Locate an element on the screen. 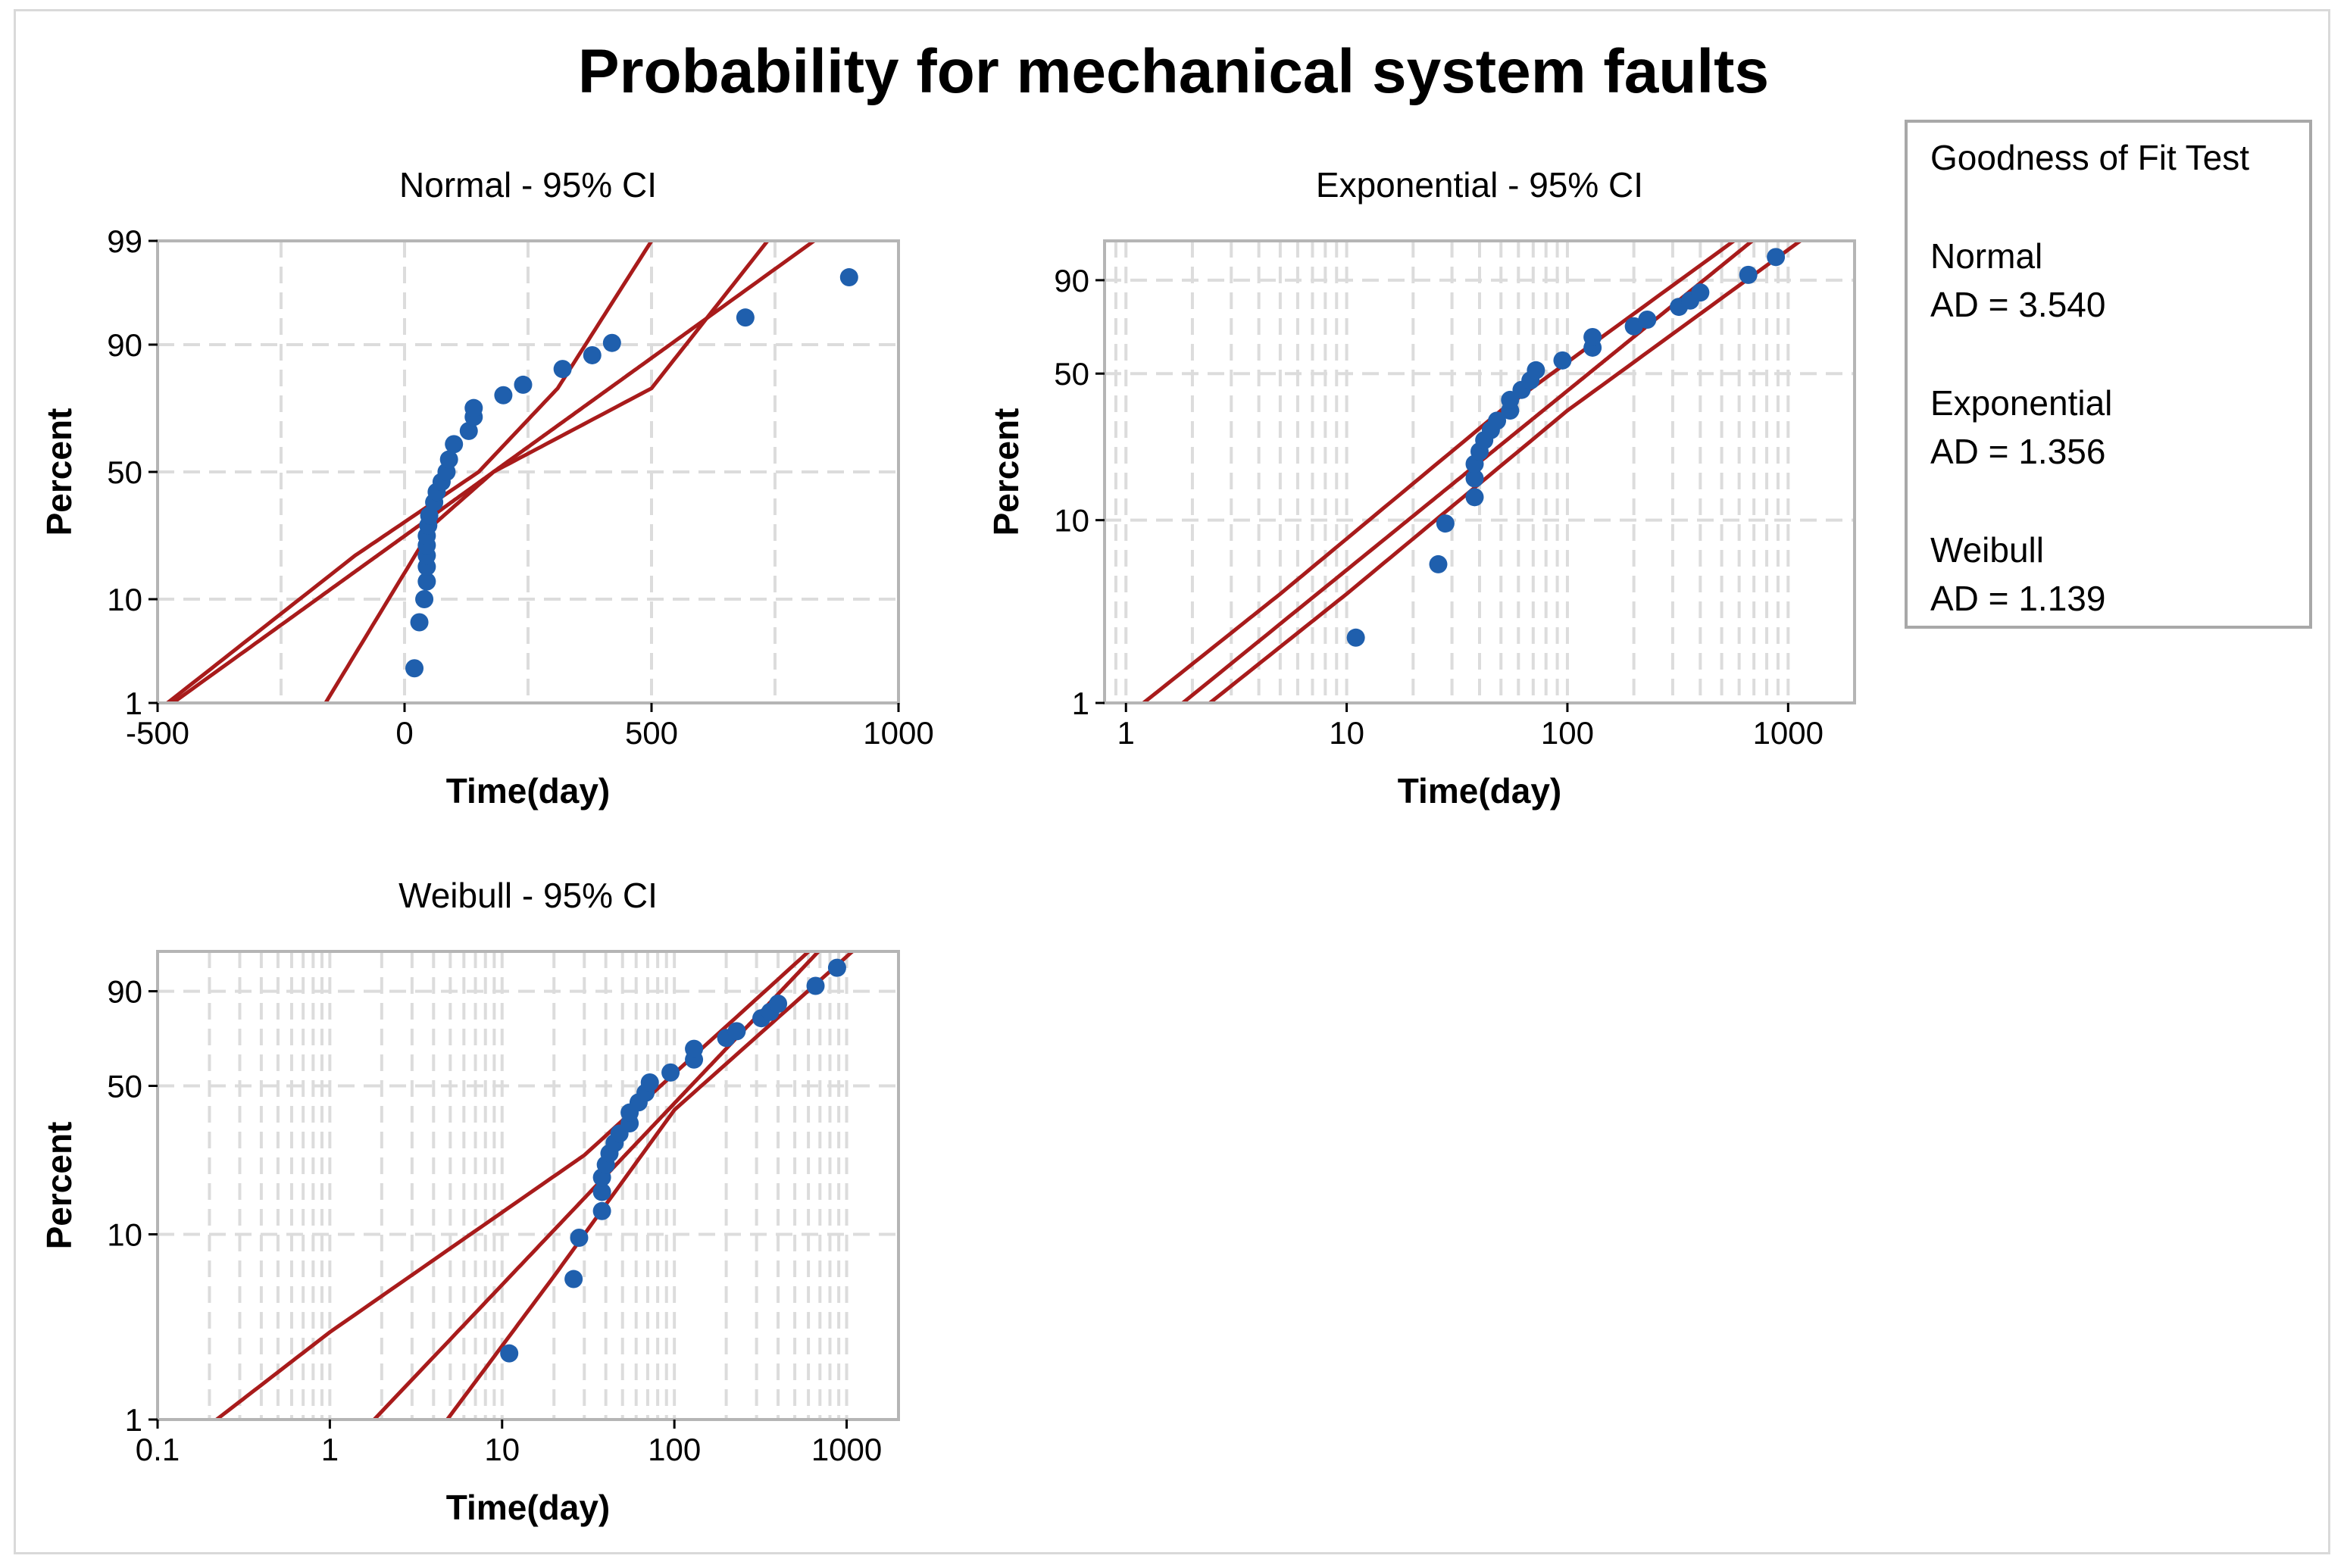 This screenshot has height=1568, width=2347. legend-normal-name: Normal is located at coordinates (1986, 256).